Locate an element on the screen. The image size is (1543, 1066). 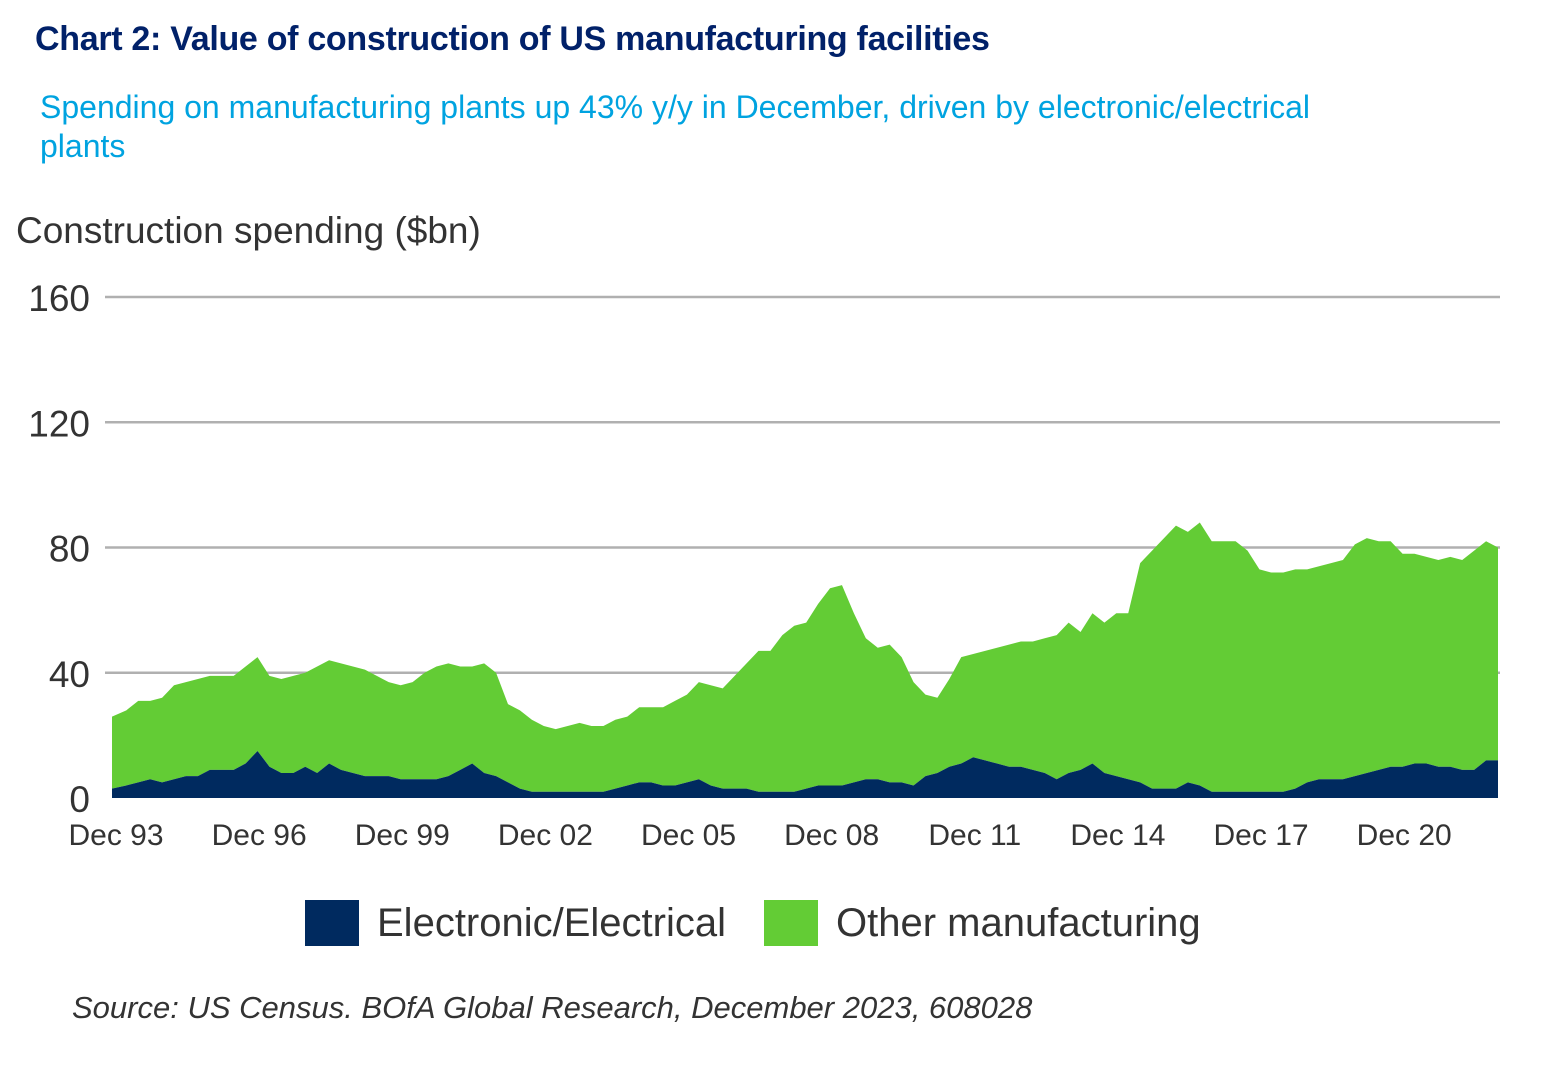
x-tick-label: Dec 05 is located at coordinates (688, 835).